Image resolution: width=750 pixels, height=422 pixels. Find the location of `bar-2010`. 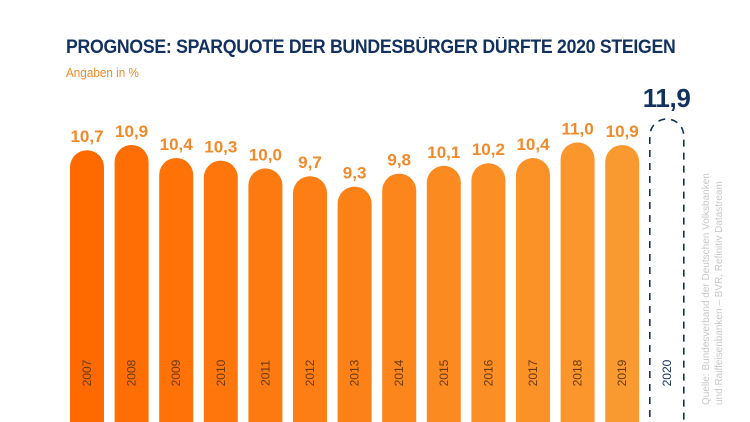

bar-2010 is located at coordinates (220, 291).